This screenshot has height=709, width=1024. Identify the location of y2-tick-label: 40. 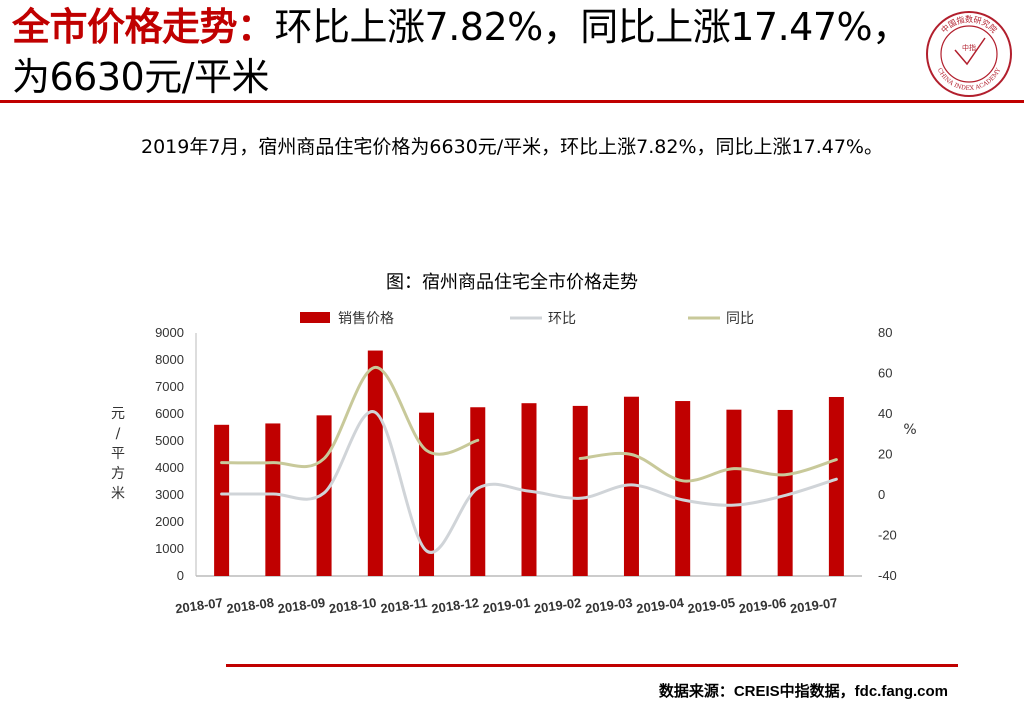
(885, 413).